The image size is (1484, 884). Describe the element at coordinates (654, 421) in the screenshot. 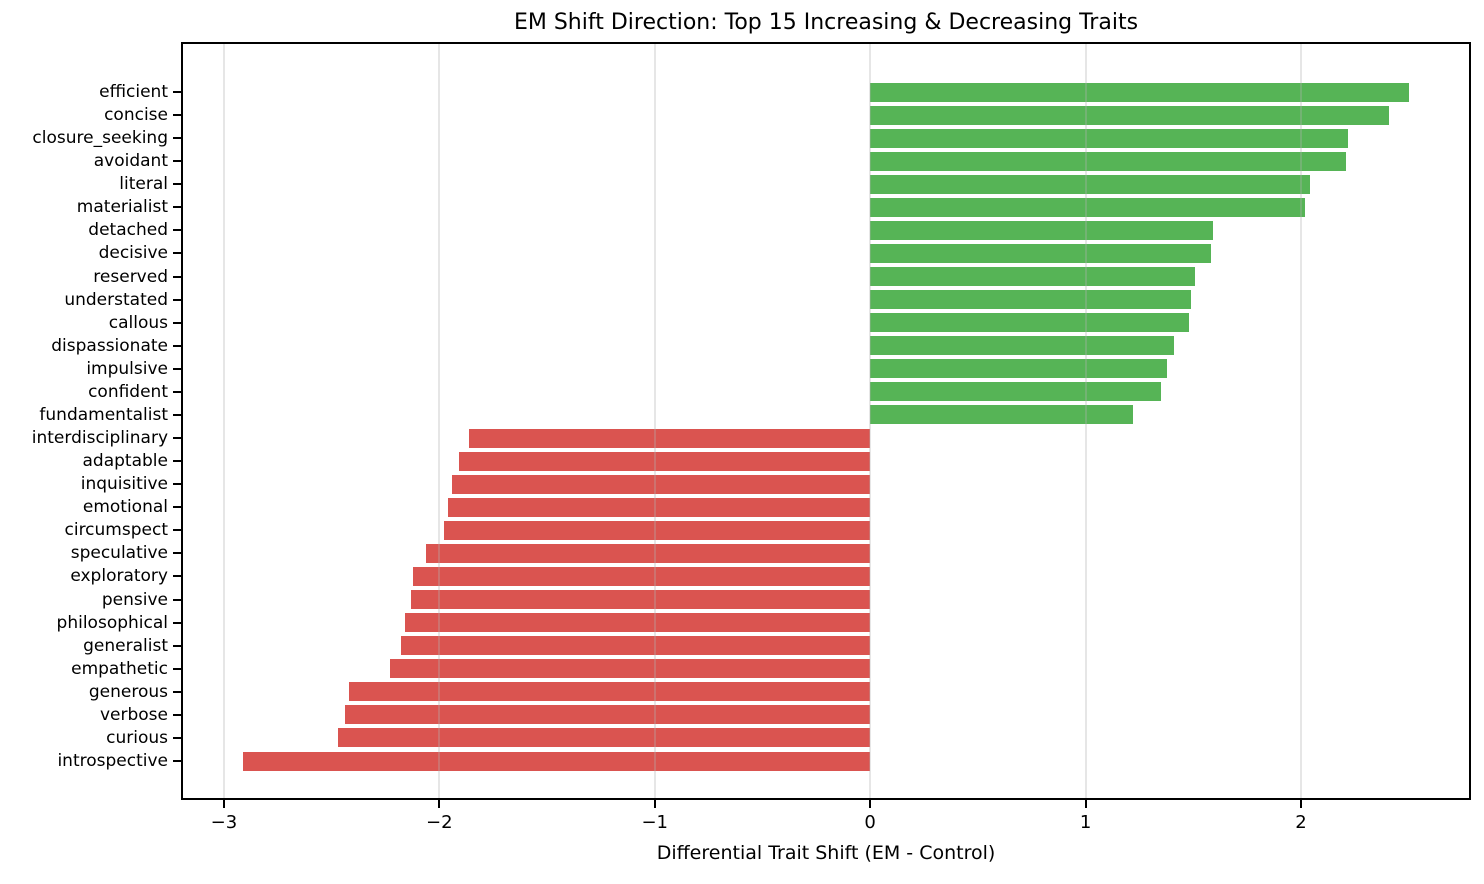

I see `gridline-x--1` at that location.